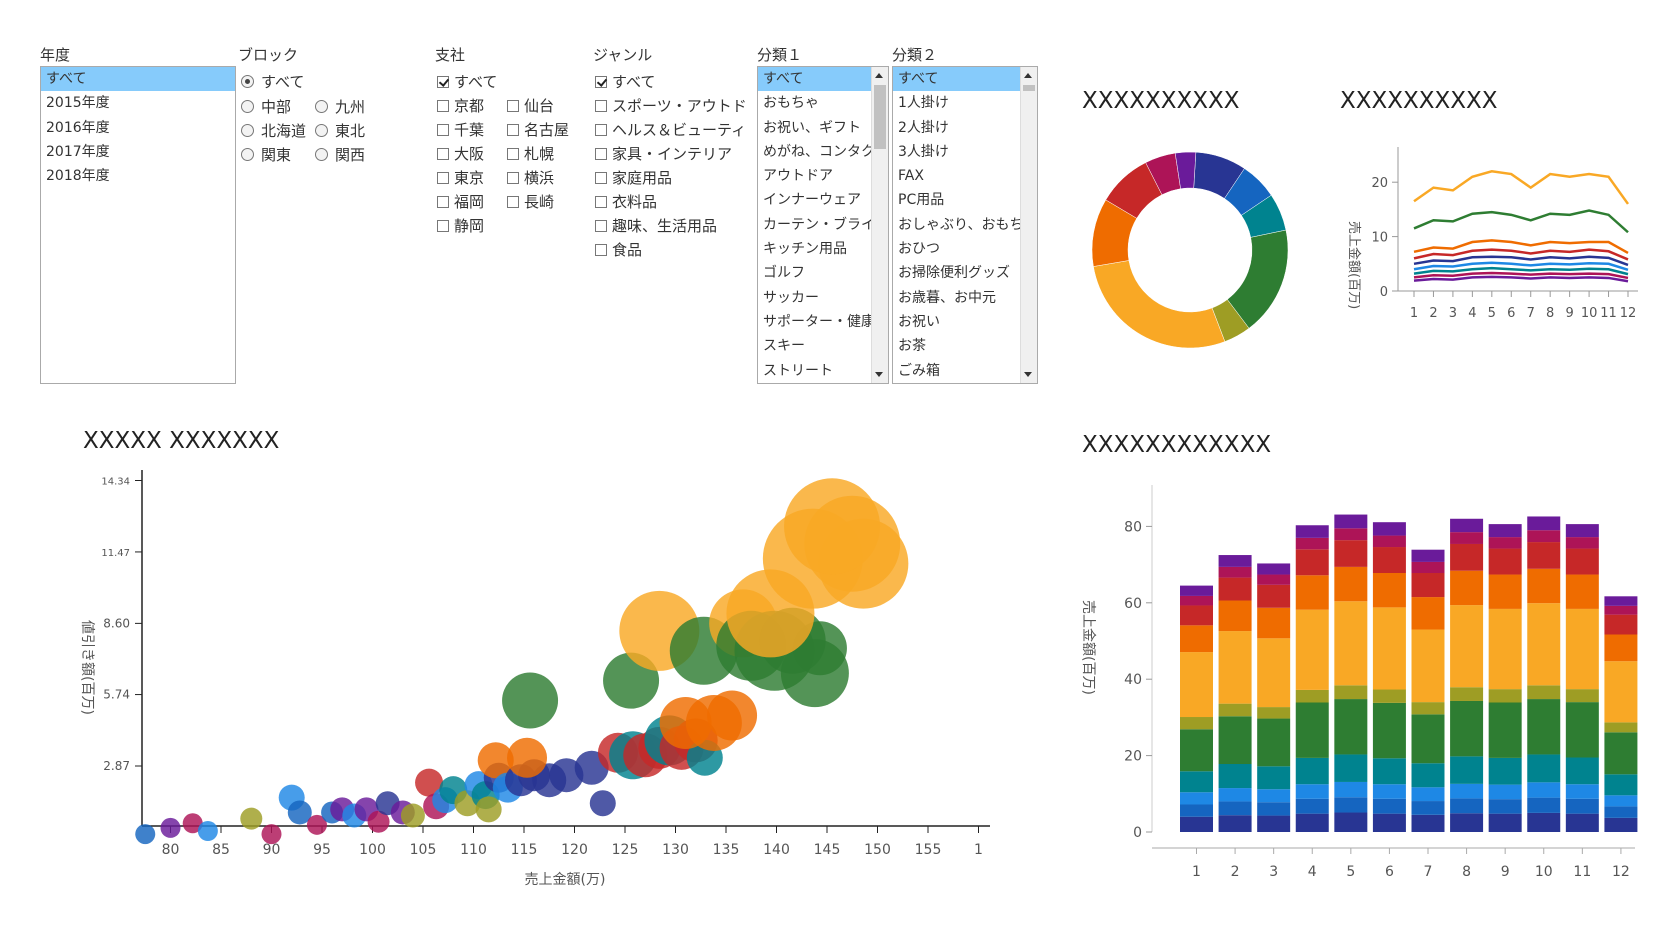 The height and width of the screenshot is (927, 1670). Describe the element at coordinates (78, 151) in the screenshot. I see `year-option: 2017年度` at that location.